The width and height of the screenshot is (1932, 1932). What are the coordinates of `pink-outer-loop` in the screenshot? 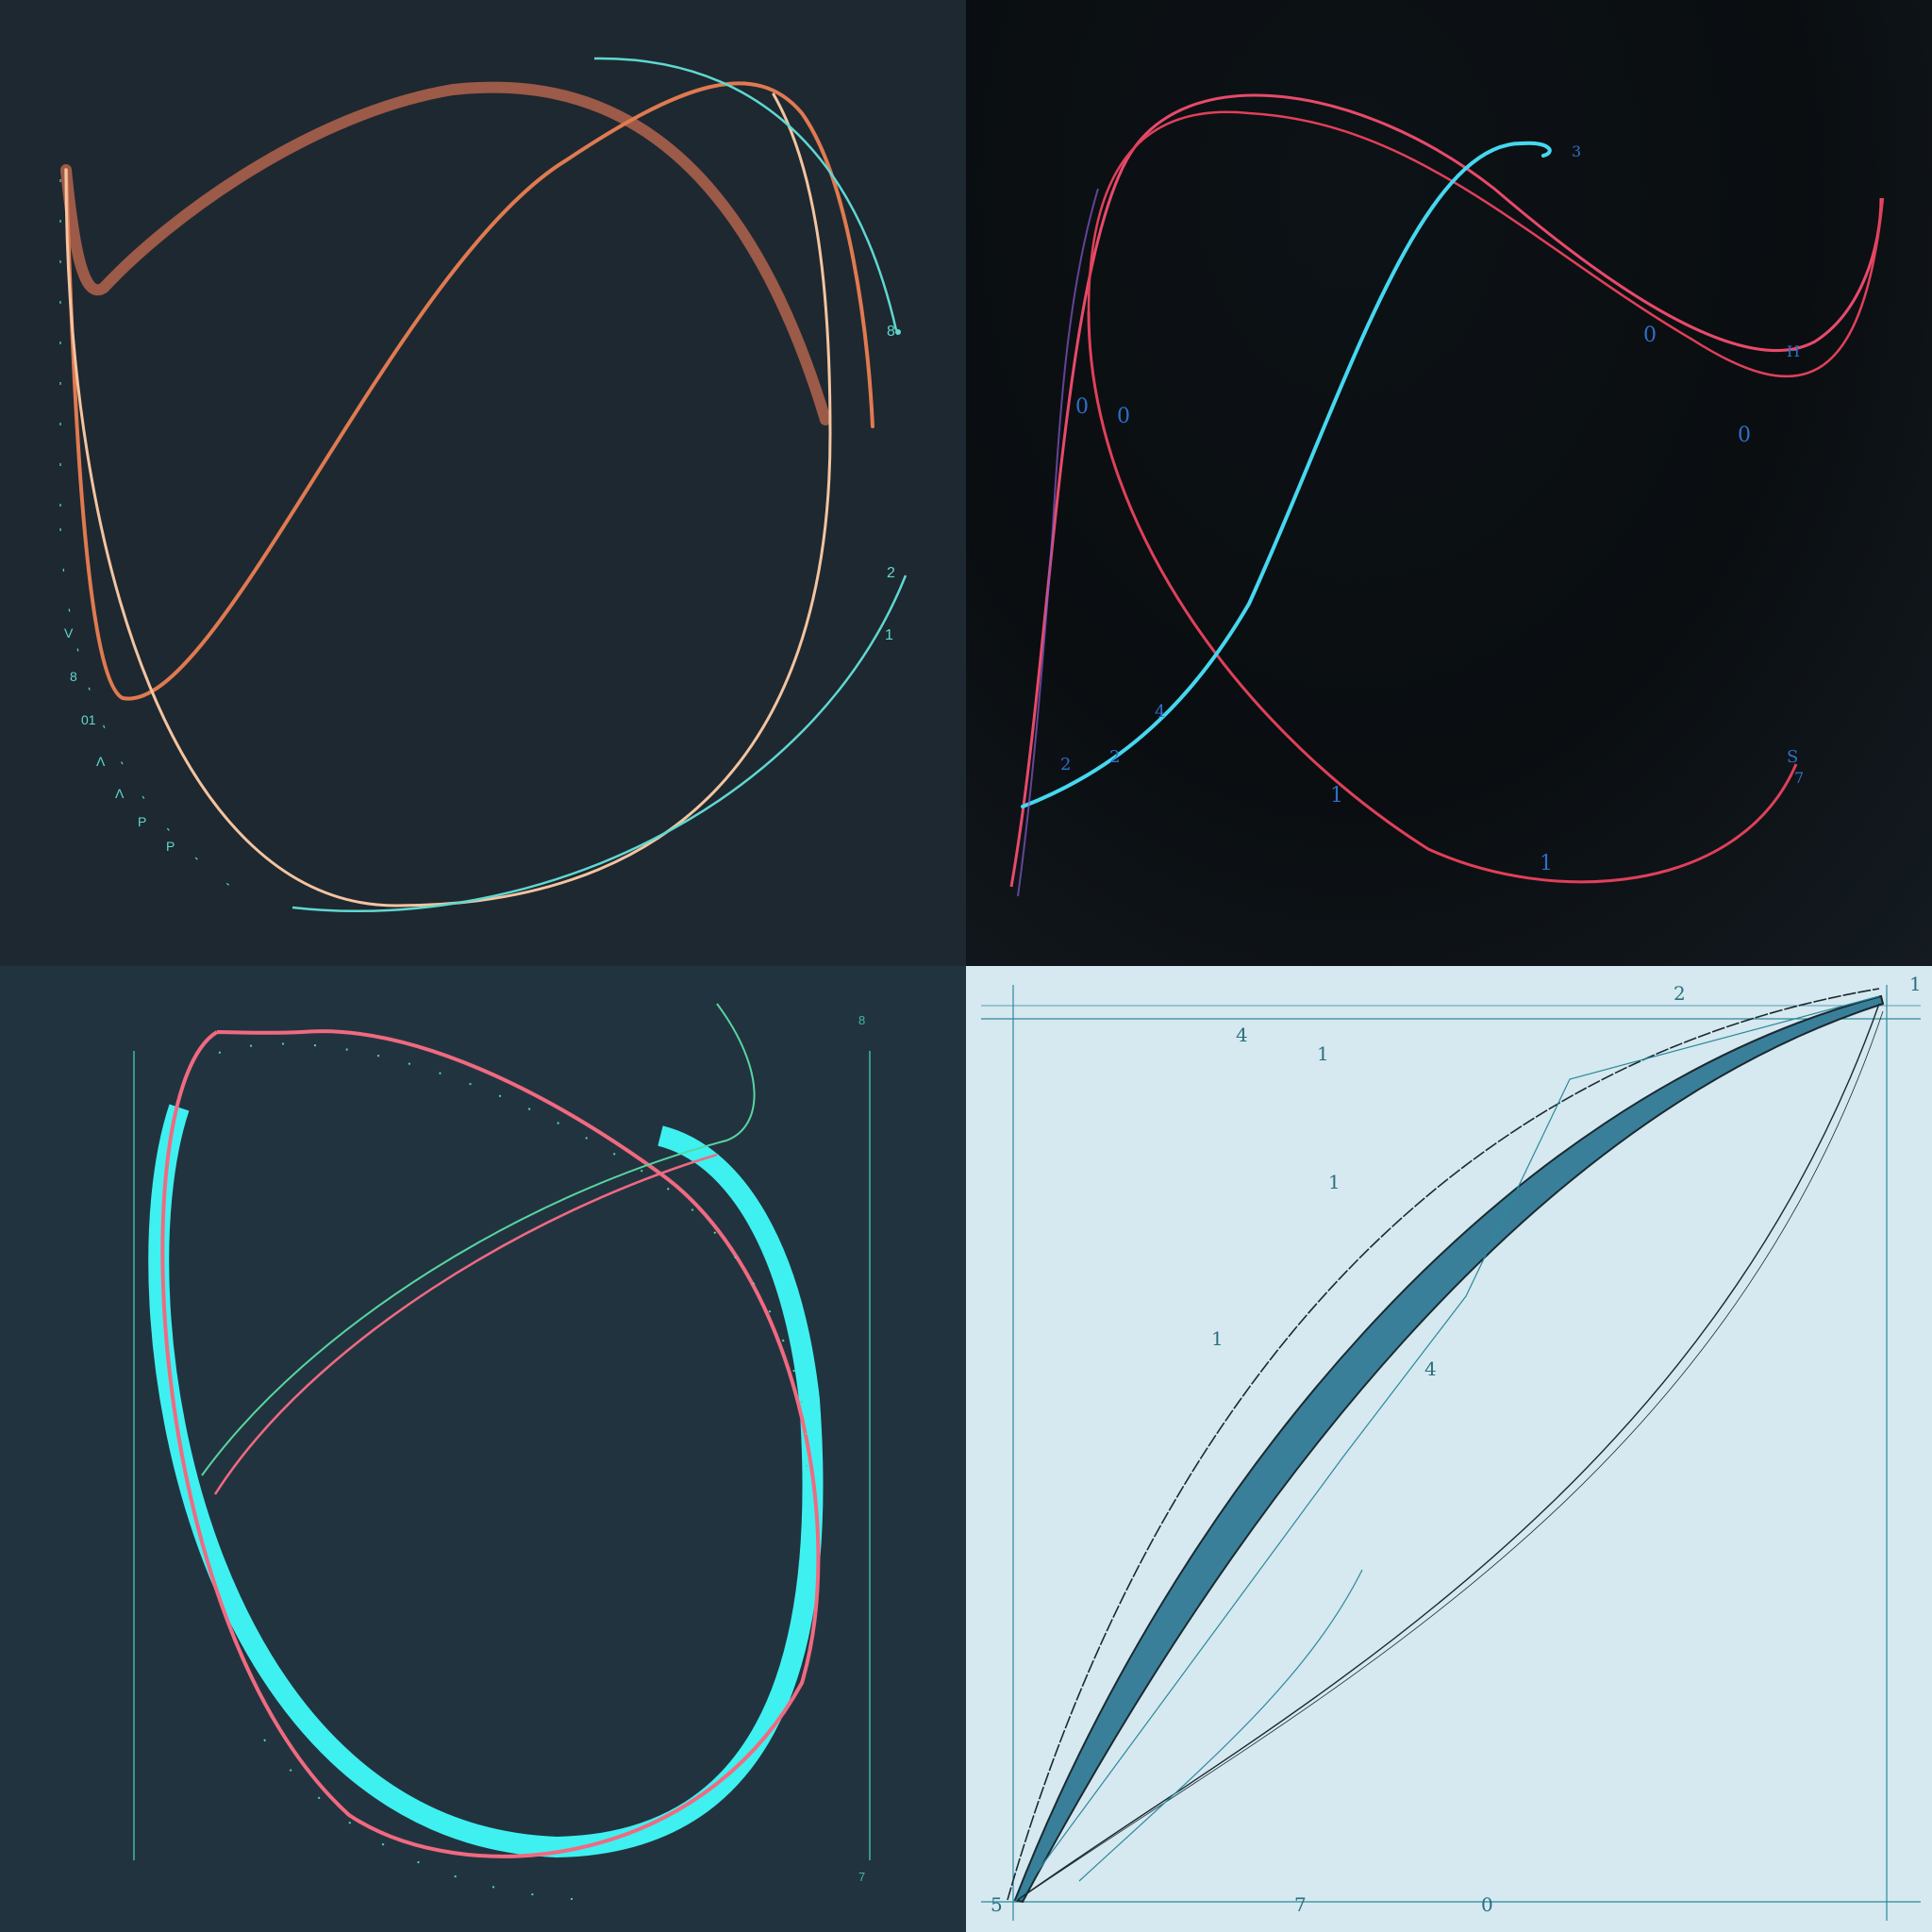 It's located at (490, 1444).